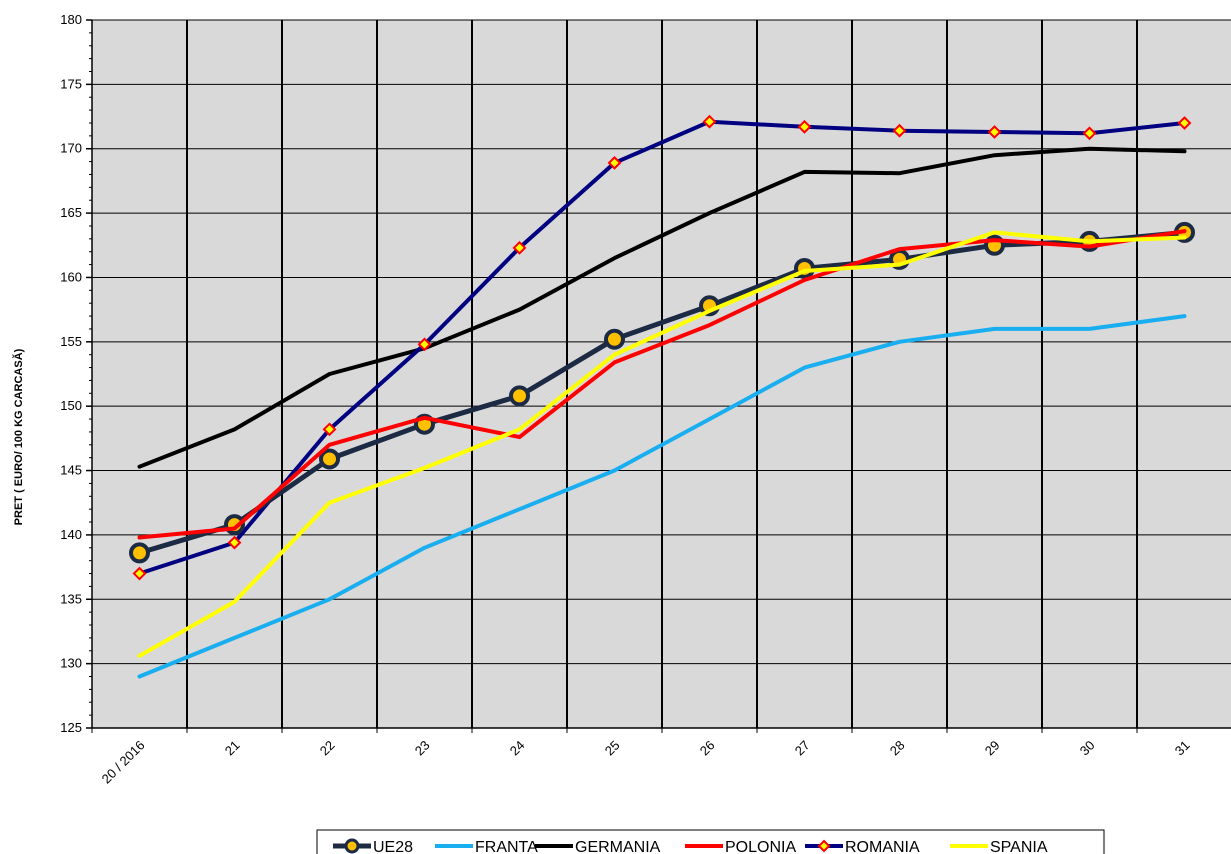  What do you see at coordinates (824, 846) in the screenshot?
I see `legend-marker-romania` at bounding box center [824, 846].